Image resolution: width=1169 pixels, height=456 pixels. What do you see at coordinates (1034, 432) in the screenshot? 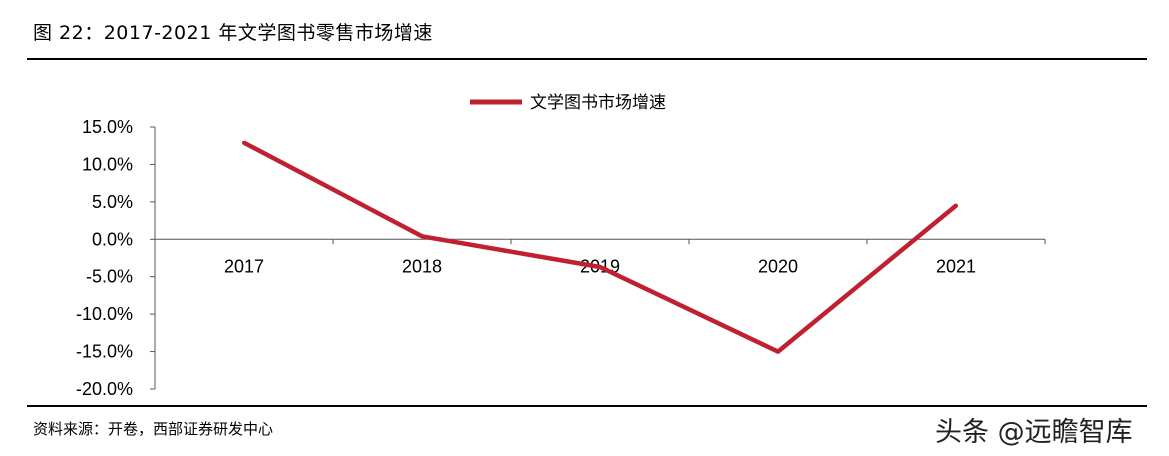
I see `watermark: 头条 @远瞻智库` at bounding box center [1034, 432].